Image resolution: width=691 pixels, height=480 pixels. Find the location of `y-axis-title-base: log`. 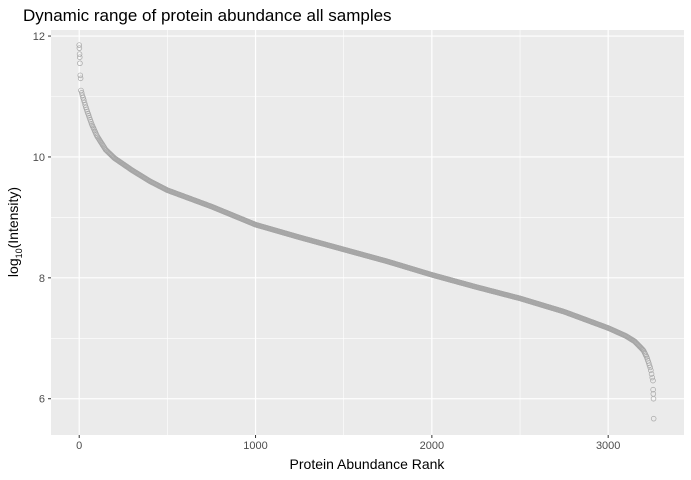

y-axis-title-base: log is located at coordinates (13, 267).